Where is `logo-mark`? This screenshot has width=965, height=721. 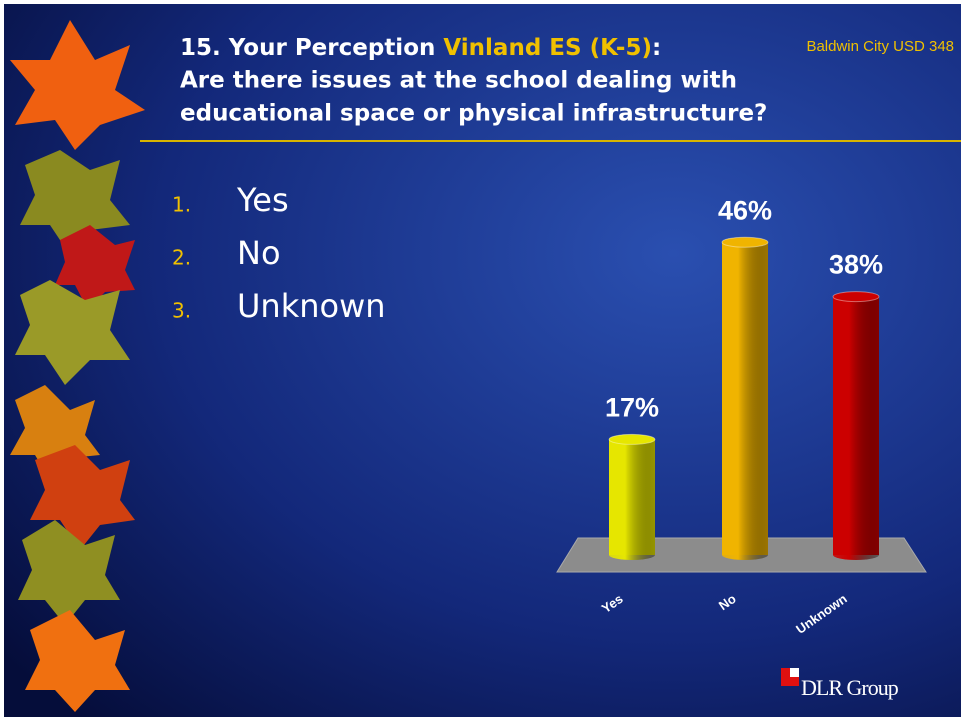
logo-mark is located at coordinates (794, 672).